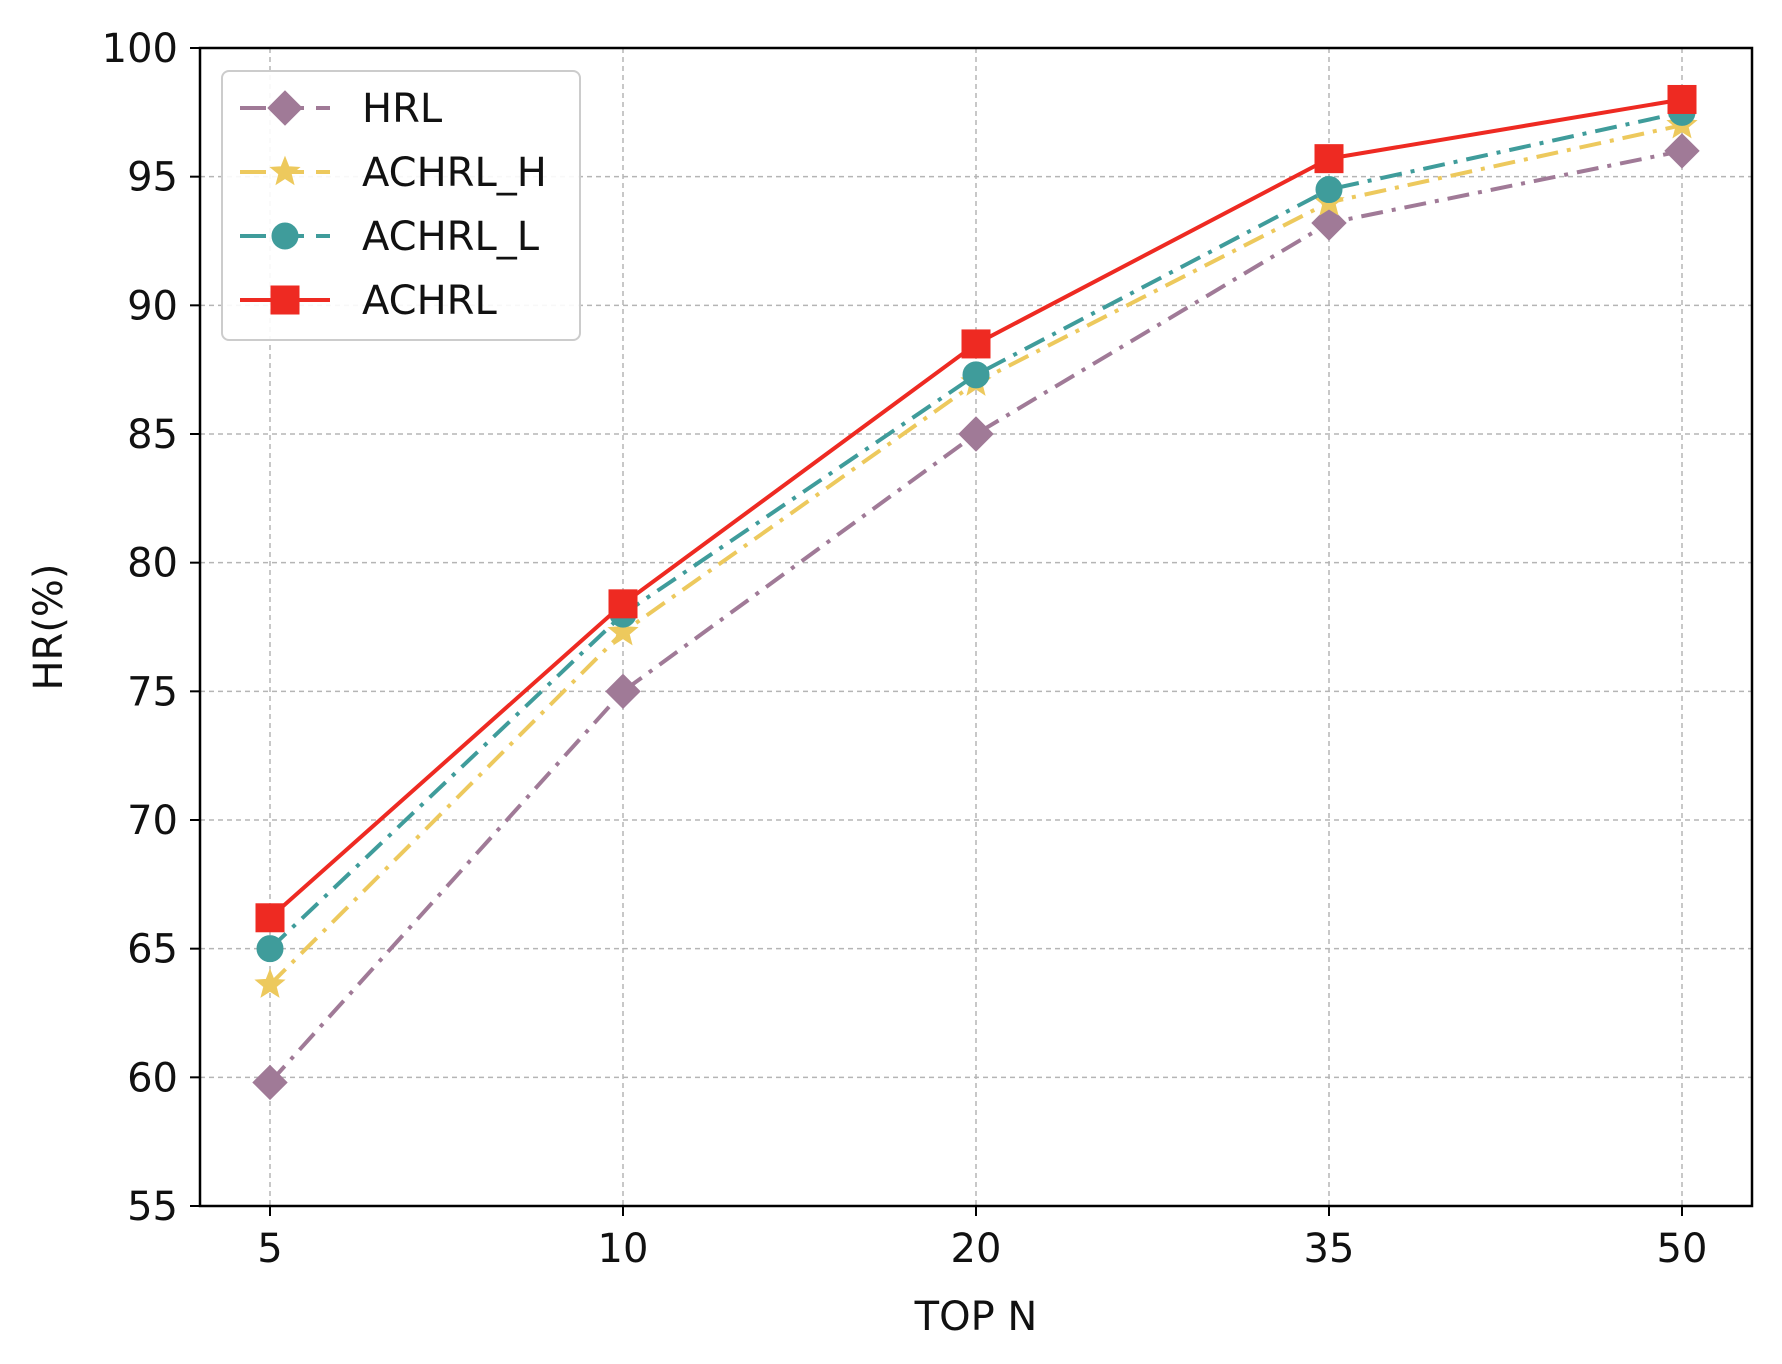  Describe the element at coordinates (152, 1078) in the screenshot. I see `y-tick-label: 60` at that location.